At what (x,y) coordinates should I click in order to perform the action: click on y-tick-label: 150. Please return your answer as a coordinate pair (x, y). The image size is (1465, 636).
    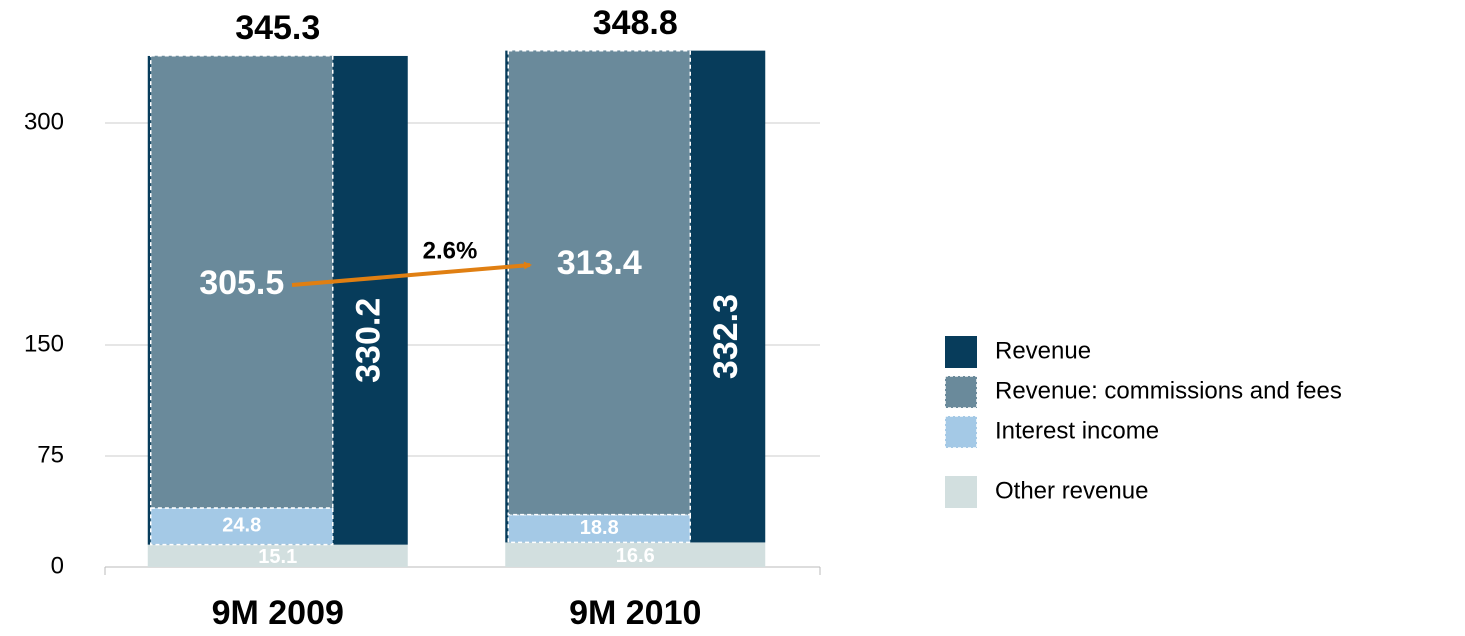
    Looking at the image, I should click on (44, 343).